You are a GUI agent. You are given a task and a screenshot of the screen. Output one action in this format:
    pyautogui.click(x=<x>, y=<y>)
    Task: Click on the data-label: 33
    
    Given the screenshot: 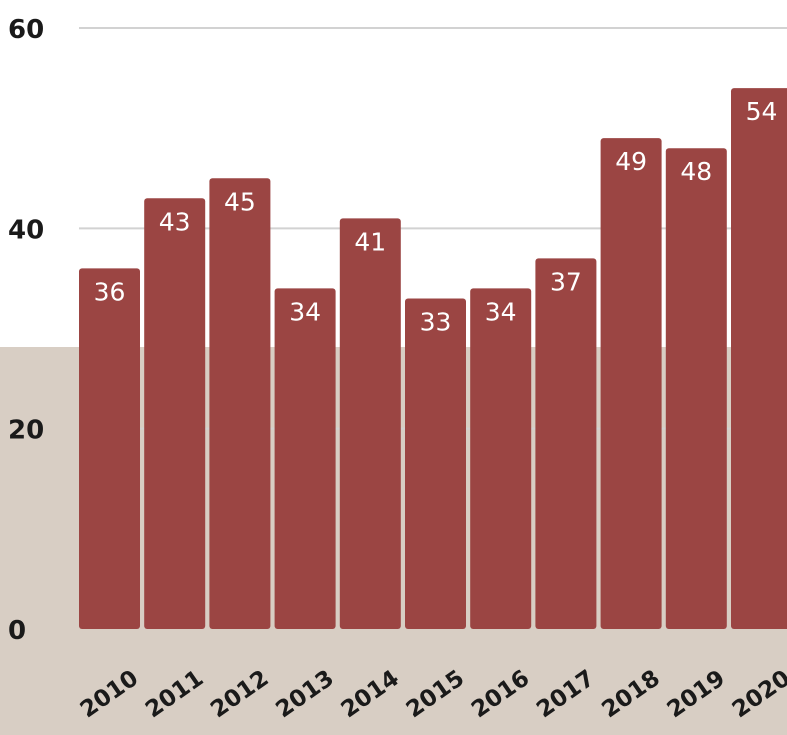 What is the action you would take?
    pyautogui.click(x=436, y=321)
    